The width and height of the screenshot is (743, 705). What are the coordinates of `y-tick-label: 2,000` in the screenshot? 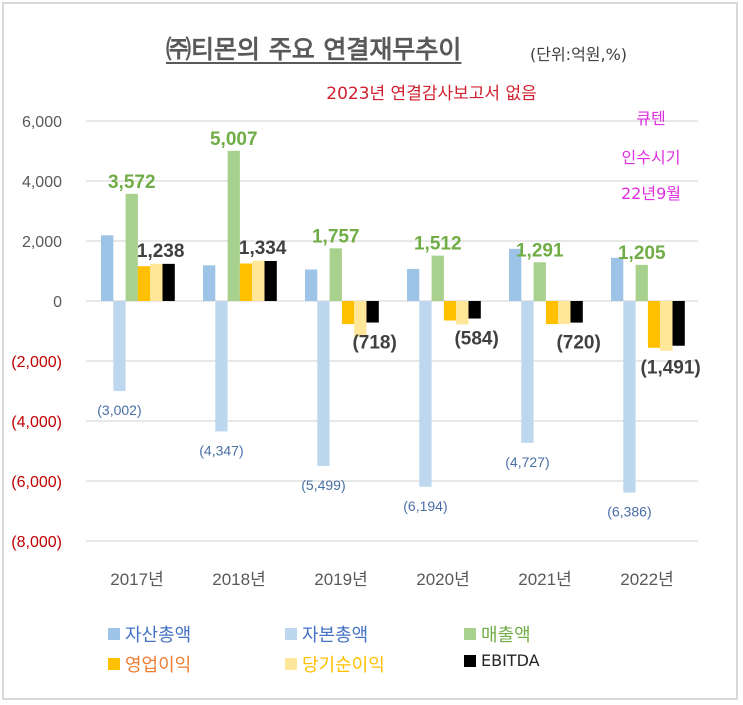 It's located at (42, 242).